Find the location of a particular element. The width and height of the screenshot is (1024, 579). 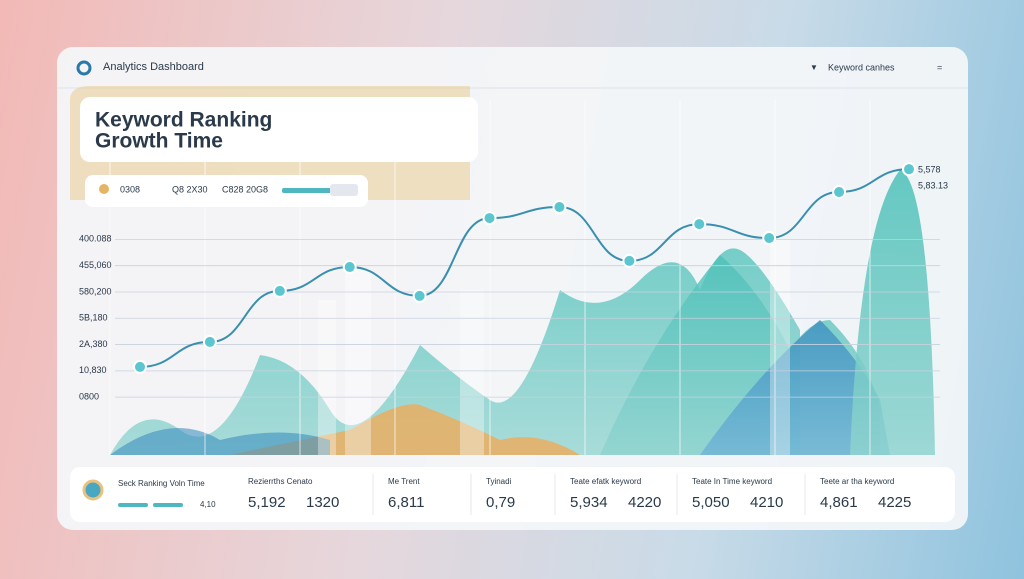

panel-title: Keyword Ranking is located at coordinates (183, 120).